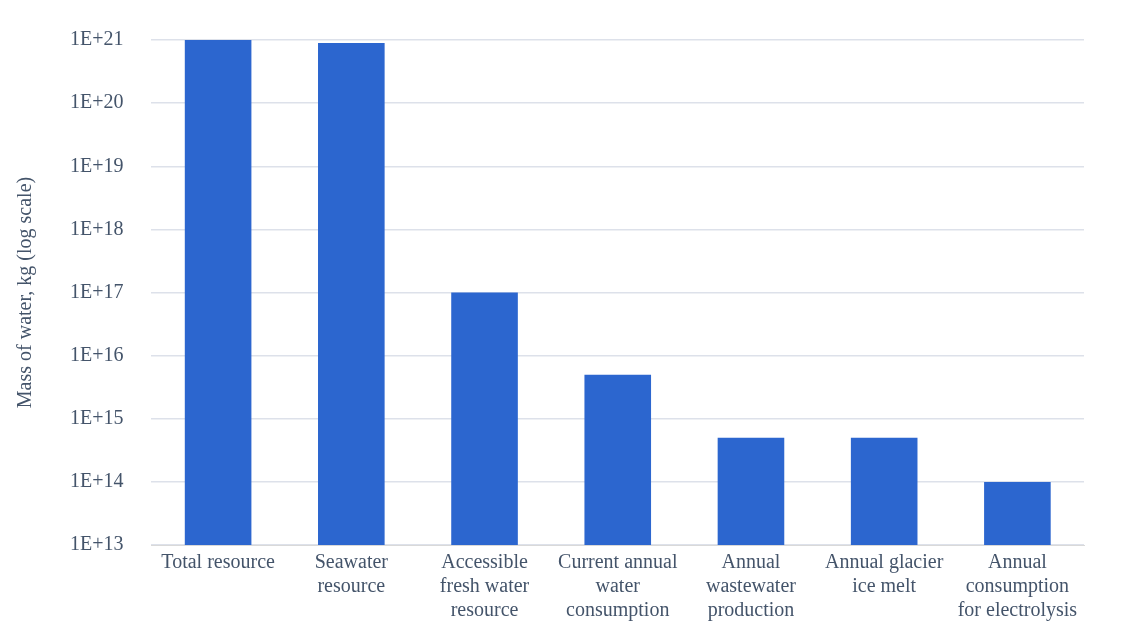 Image resolution: width=1134 pixels, height=634 pixels. Describe the element at coordinates (97, 227) in the screenshot. I see `y-tick-label: 1E+18` at that location.